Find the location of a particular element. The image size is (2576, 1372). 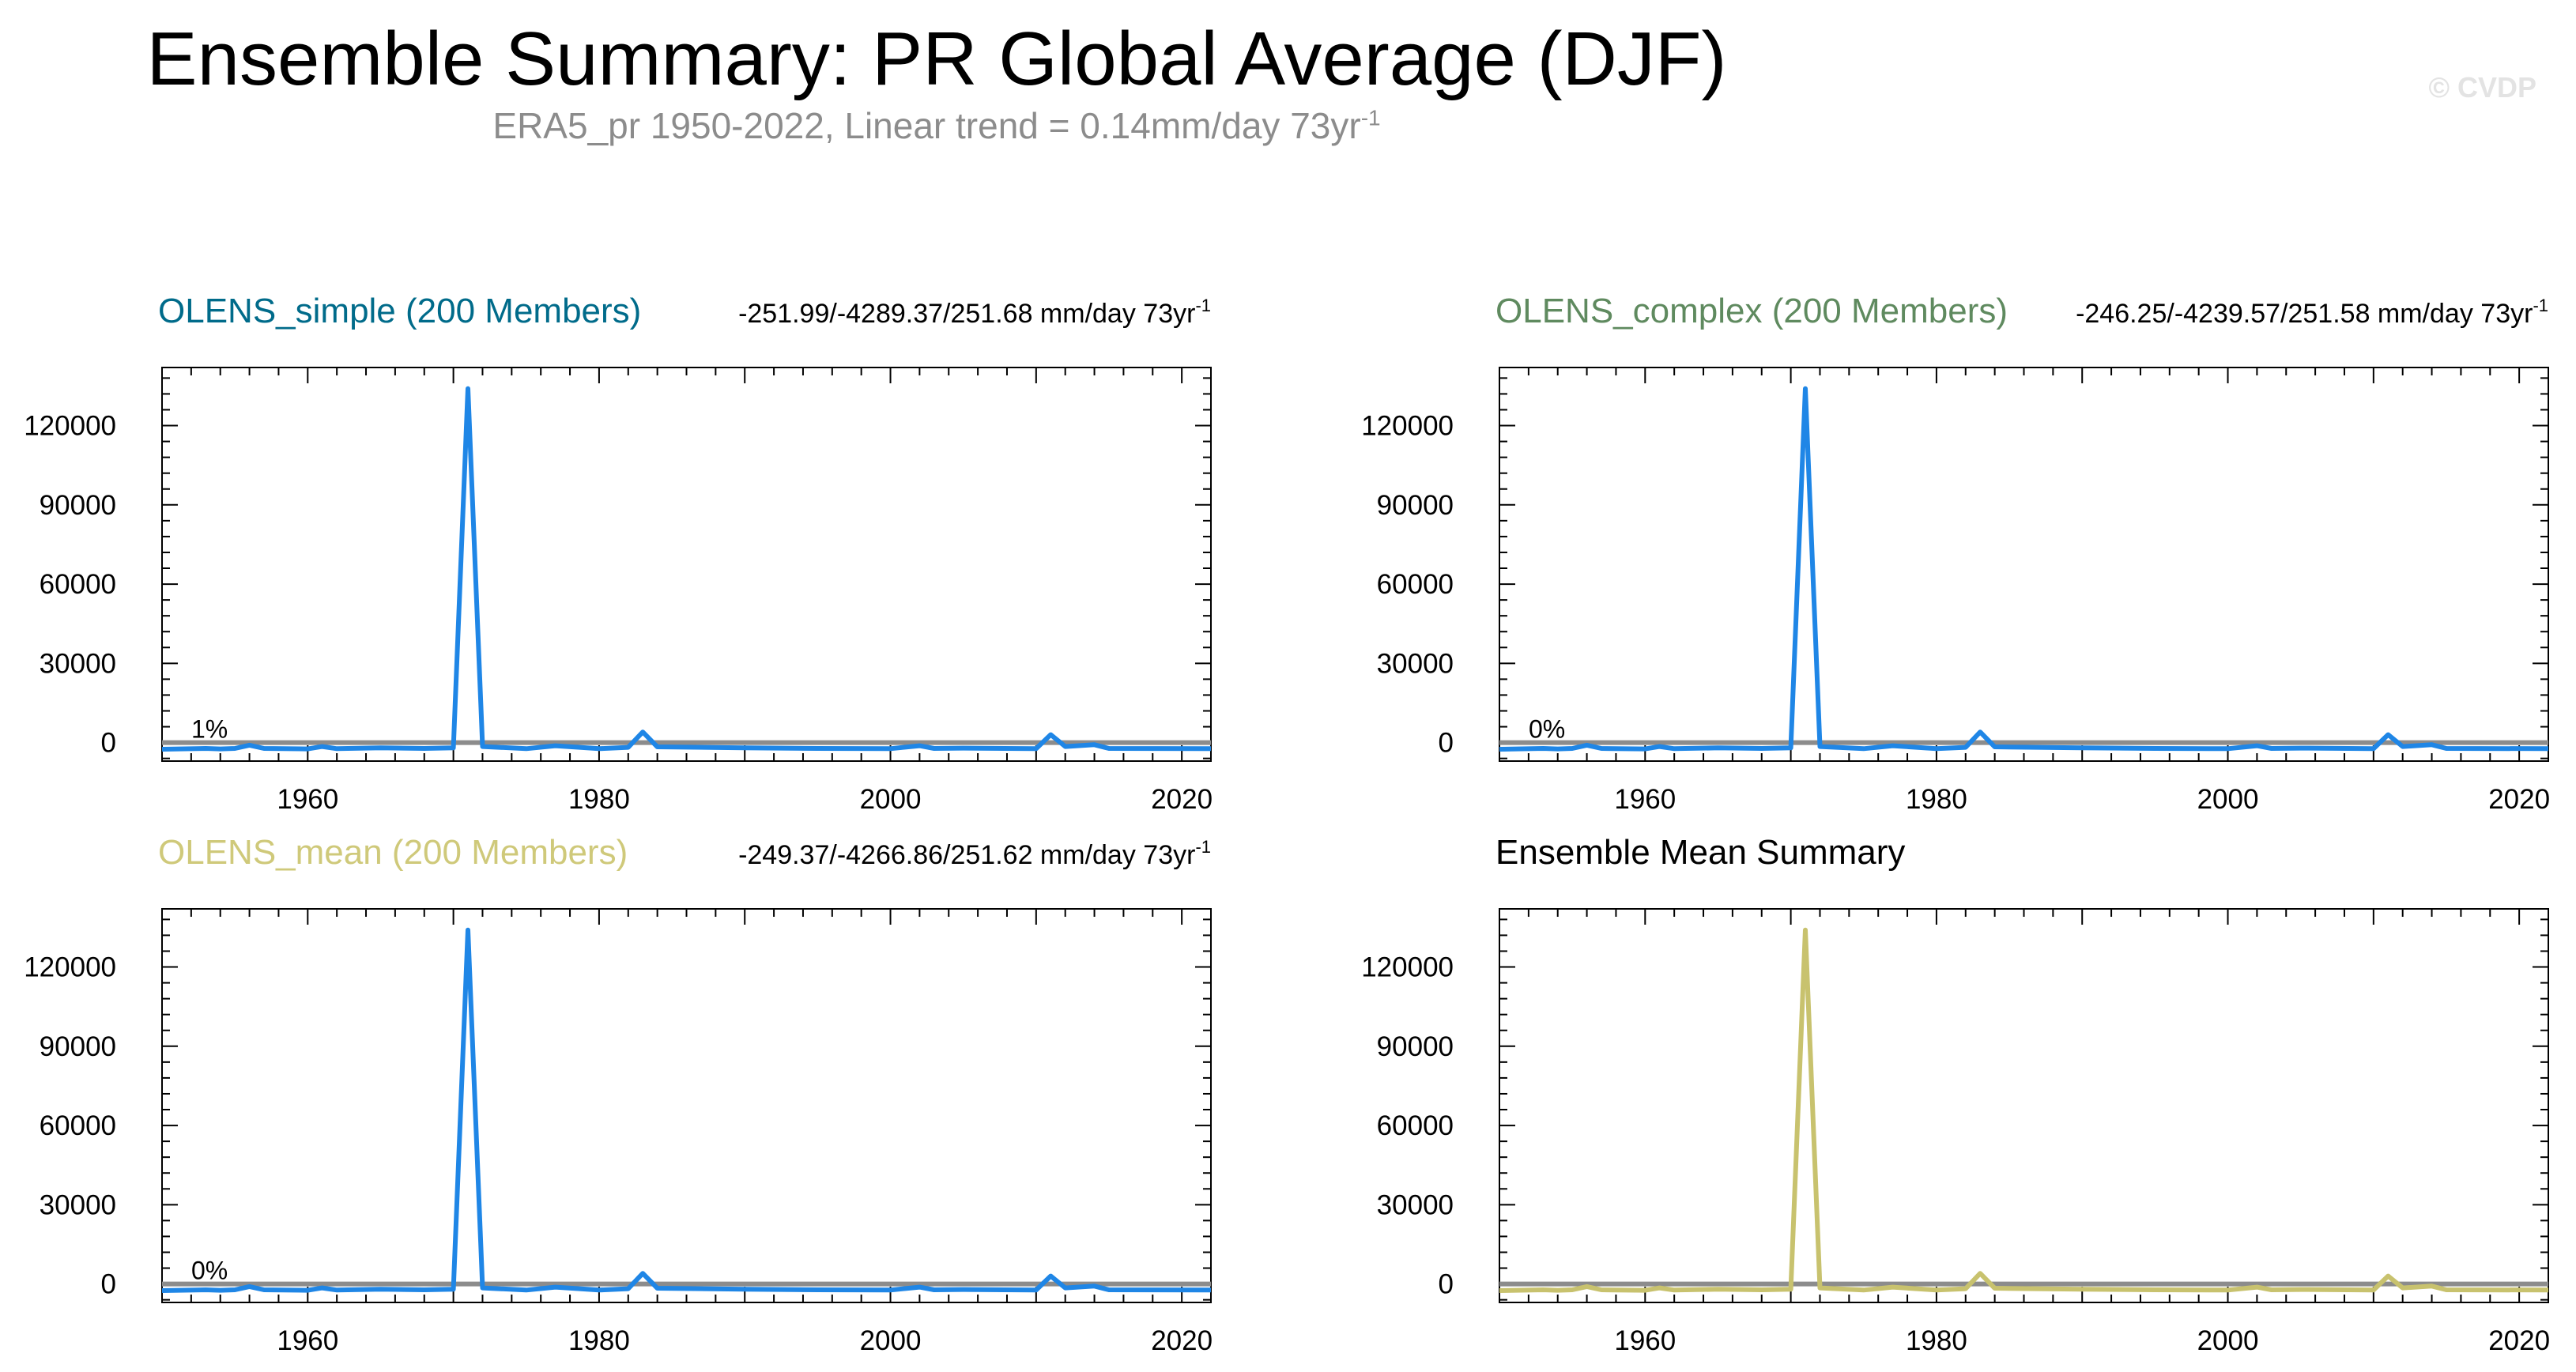

subtitle-superscript: -1 is located at coordinates (1370, 118).